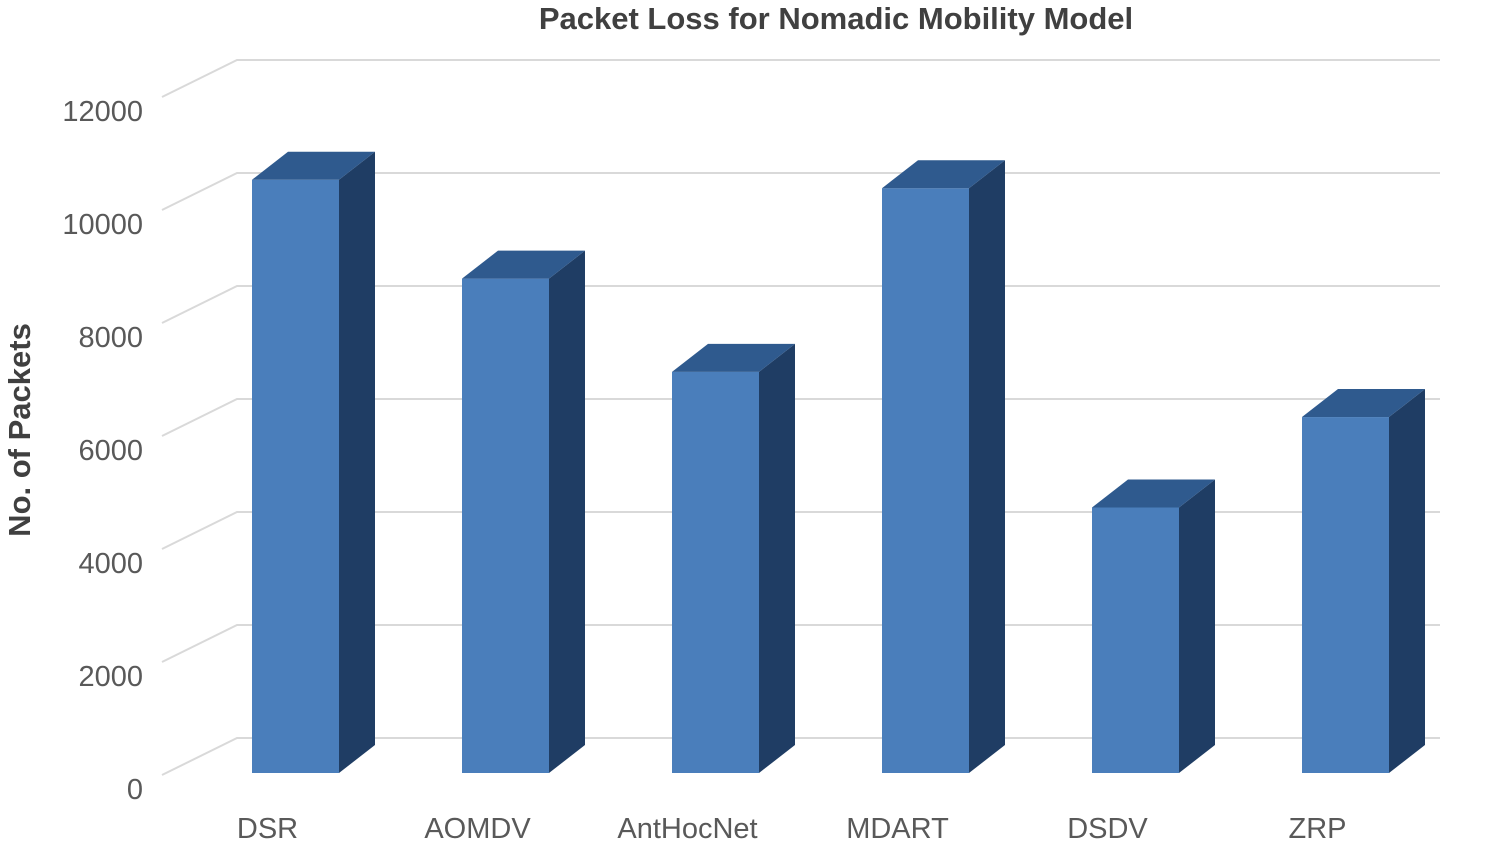 The image size is (1500, 845). I want to click on x-category-label: DSDV, so click(1107, 829).